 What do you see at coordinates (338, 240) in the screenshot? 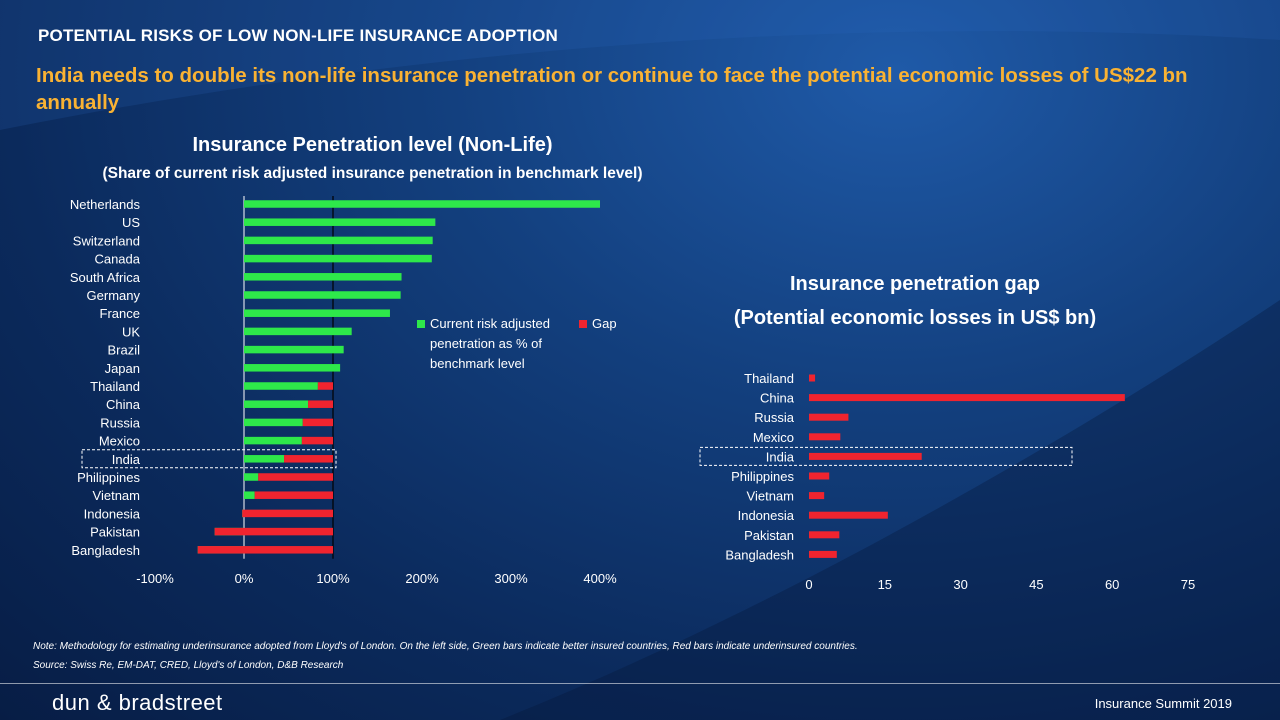
I see `left-bar-current-switzerland` at bounding box center [338, 240].